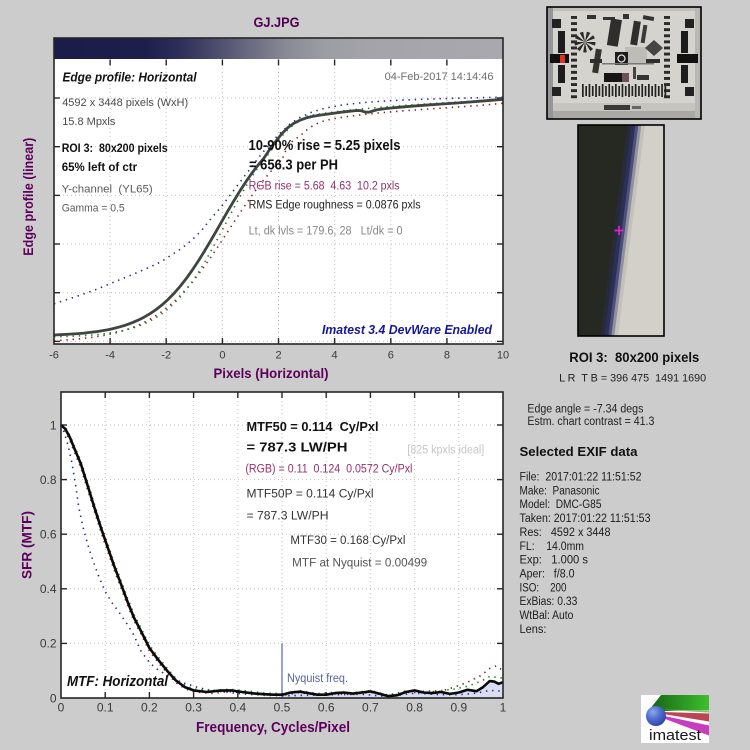  I want to click on svg-text: Aper: f/8.0, so click(547, 575).